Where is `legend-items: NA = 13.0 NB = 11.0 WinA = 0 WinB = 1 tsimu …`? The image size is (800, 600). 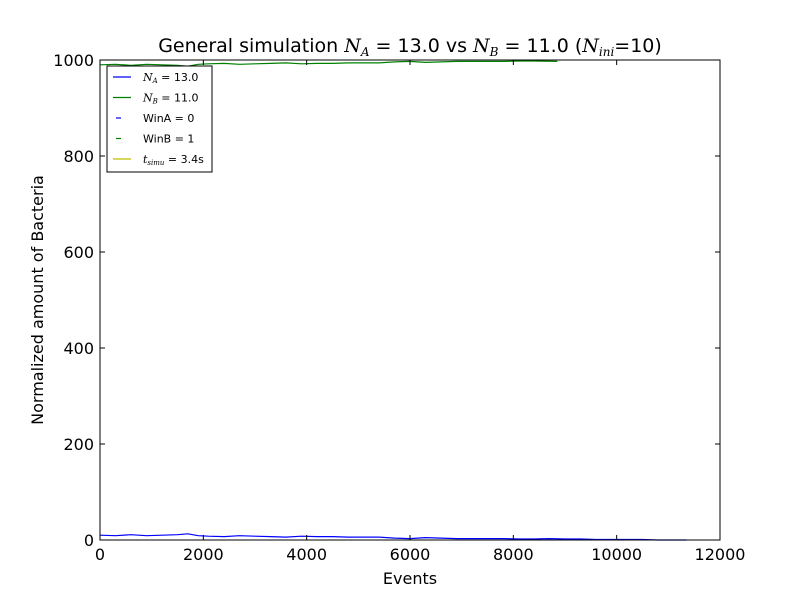
legend-items: NA = 13.0 NB = 11.0 WinA = 0 WinB = 1 tsimu … is located at coordinates (158, 119).